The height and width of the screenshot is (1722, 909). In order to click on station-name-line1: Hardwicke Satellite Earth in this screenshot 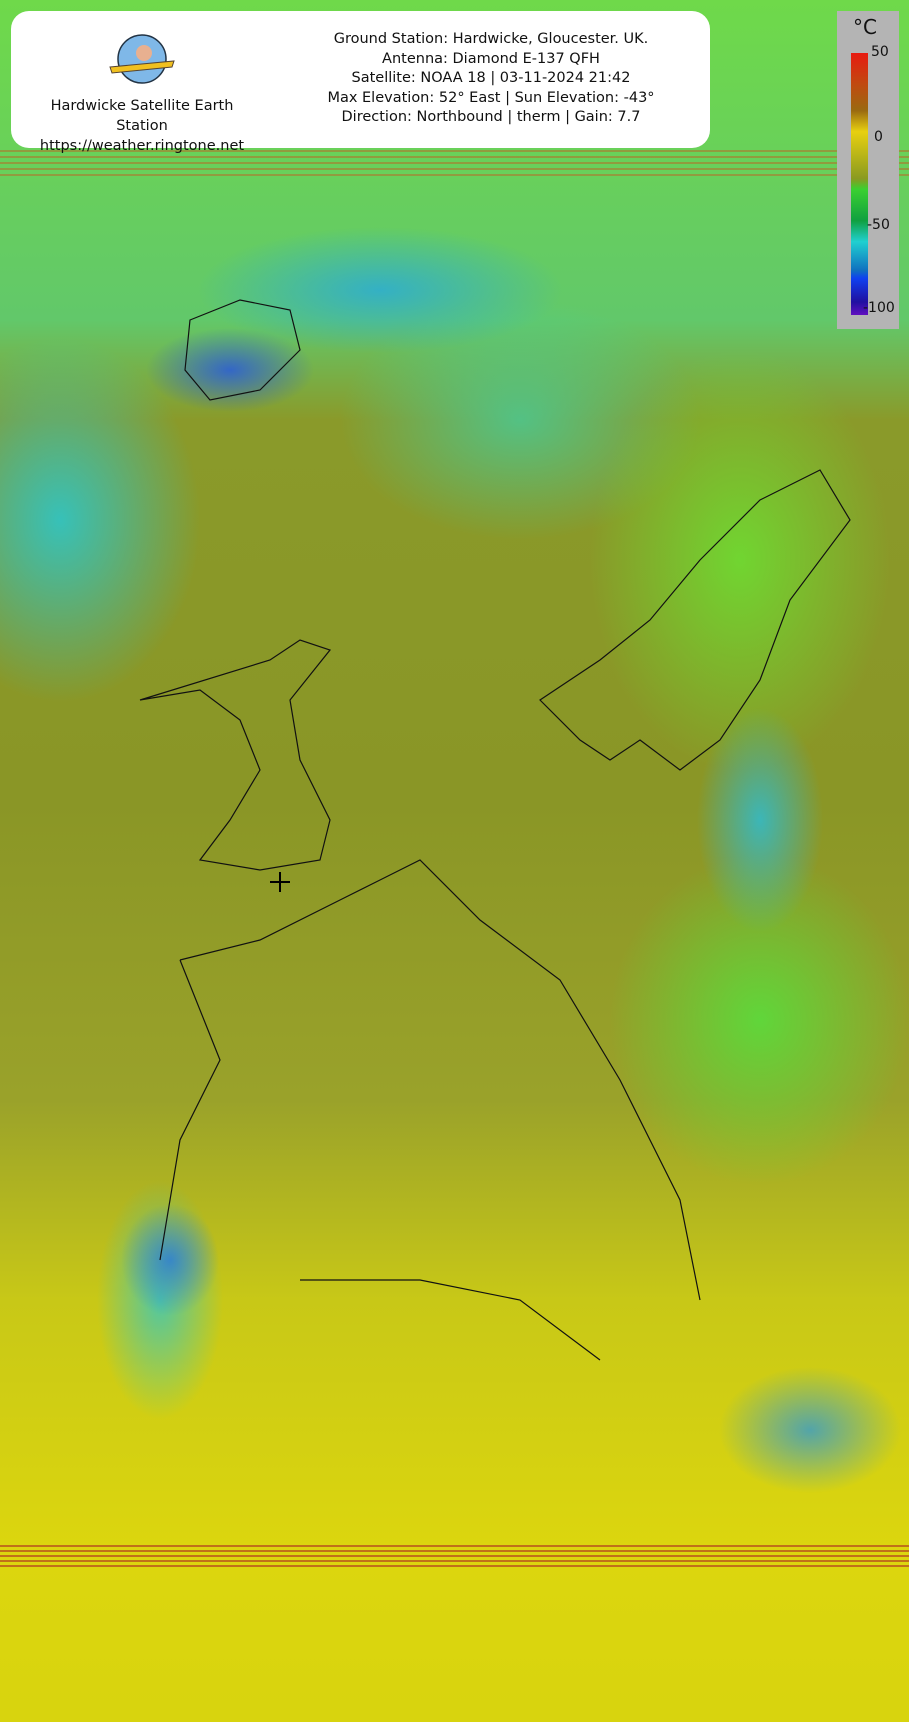, I will do `click(142, 106)`.